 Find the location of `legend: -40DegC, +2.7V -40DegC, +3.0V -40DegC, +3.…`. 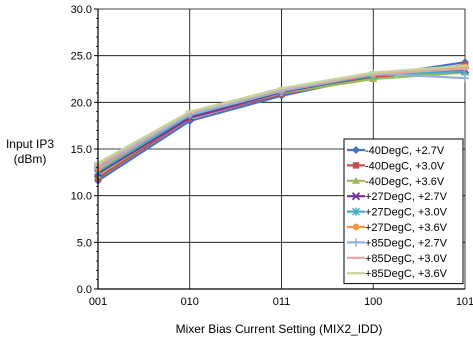

legend: -40DegC, +2.7V -40DegC, +3.0V -40DegC, +3.… is located at coordinates (403, 211).